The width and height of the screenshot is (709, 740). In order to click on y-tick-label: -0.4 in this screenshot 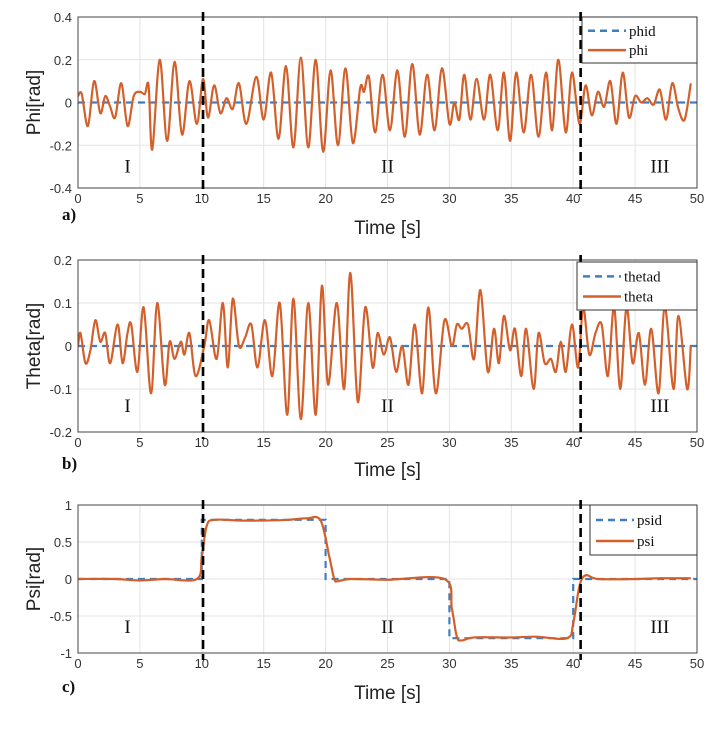, I will do `click(61, 188)`.